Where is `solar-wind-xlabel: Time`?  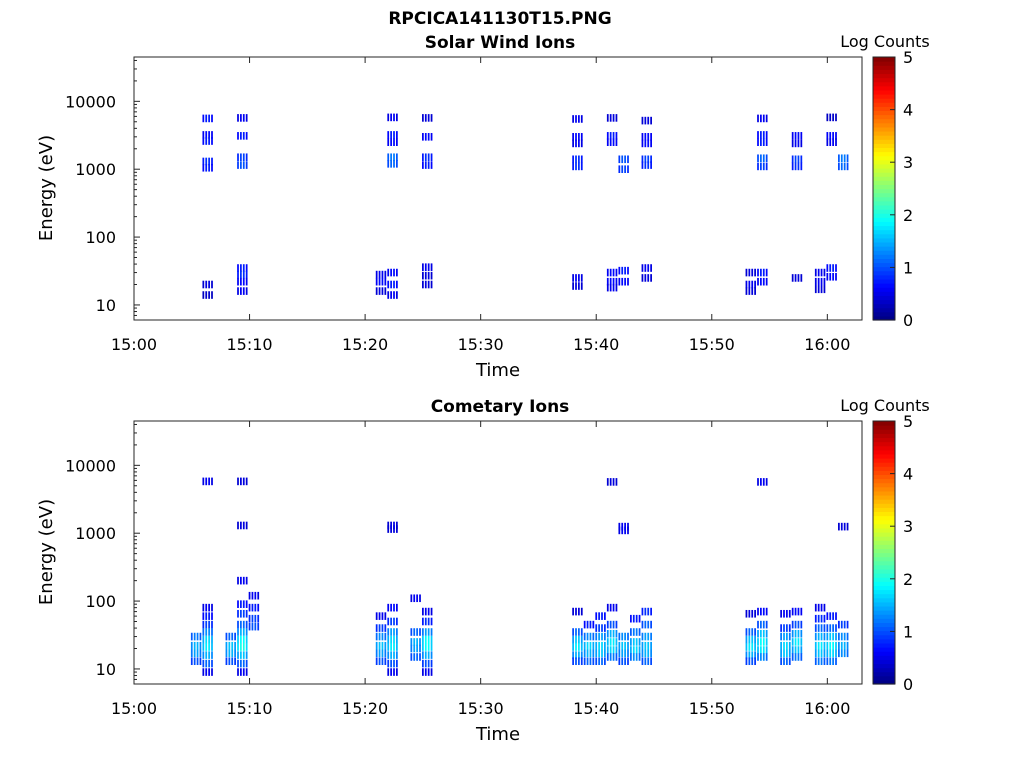
solar-wind-xlabel: Time is located at coordinates (497, 370).